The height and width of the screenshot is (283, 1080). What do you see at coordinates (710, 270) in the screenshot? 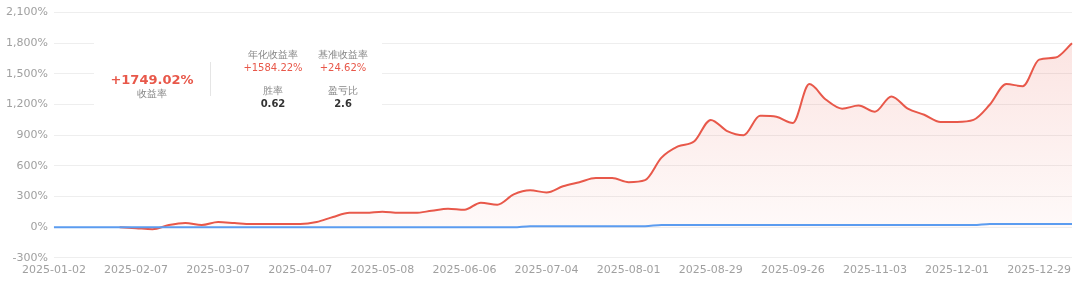
I see `x-tick-label: 2025-08-29` at bounding box center [710, 270].